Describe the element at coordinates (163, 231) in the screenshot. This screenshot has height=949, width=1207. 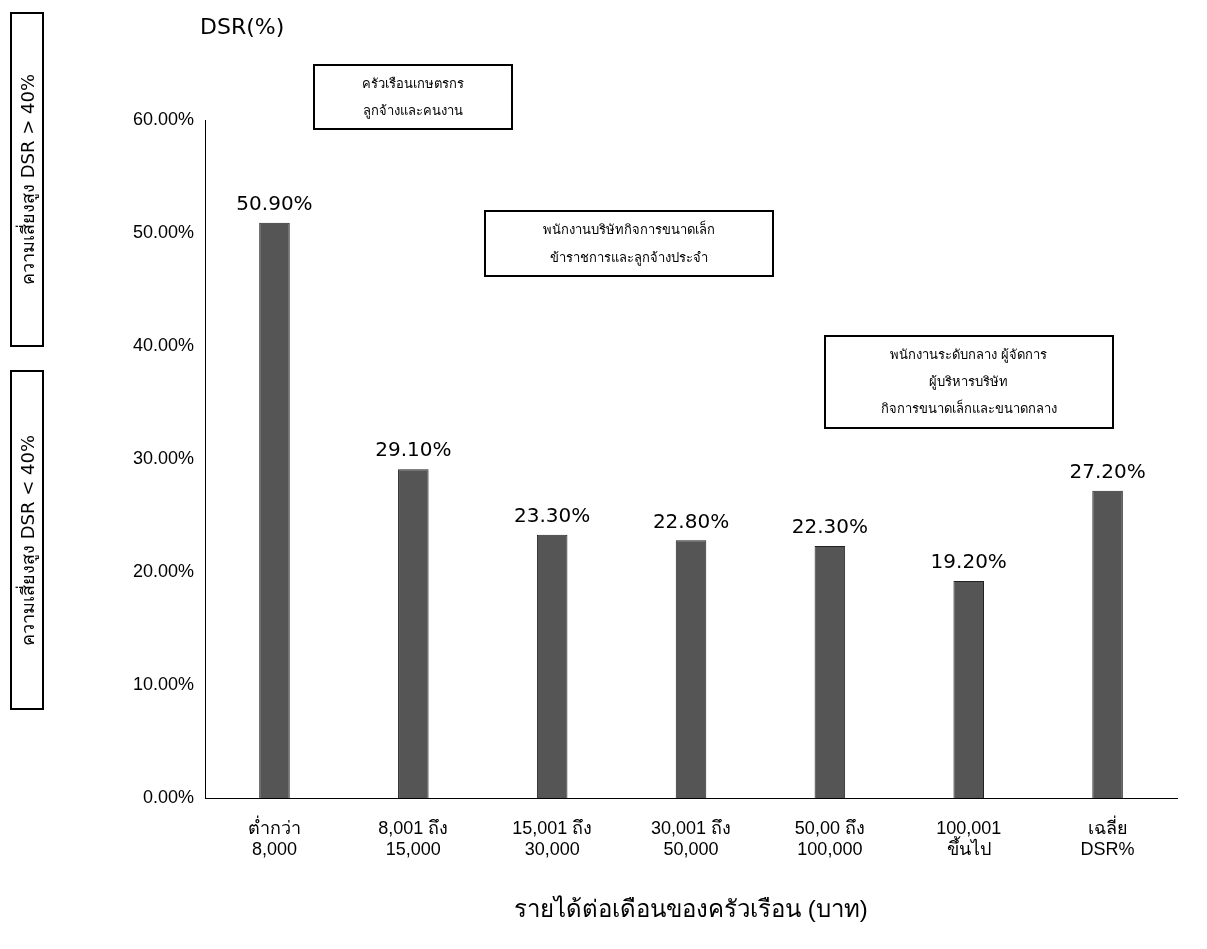
I see `y-tick-label: 50.00%` at that location.